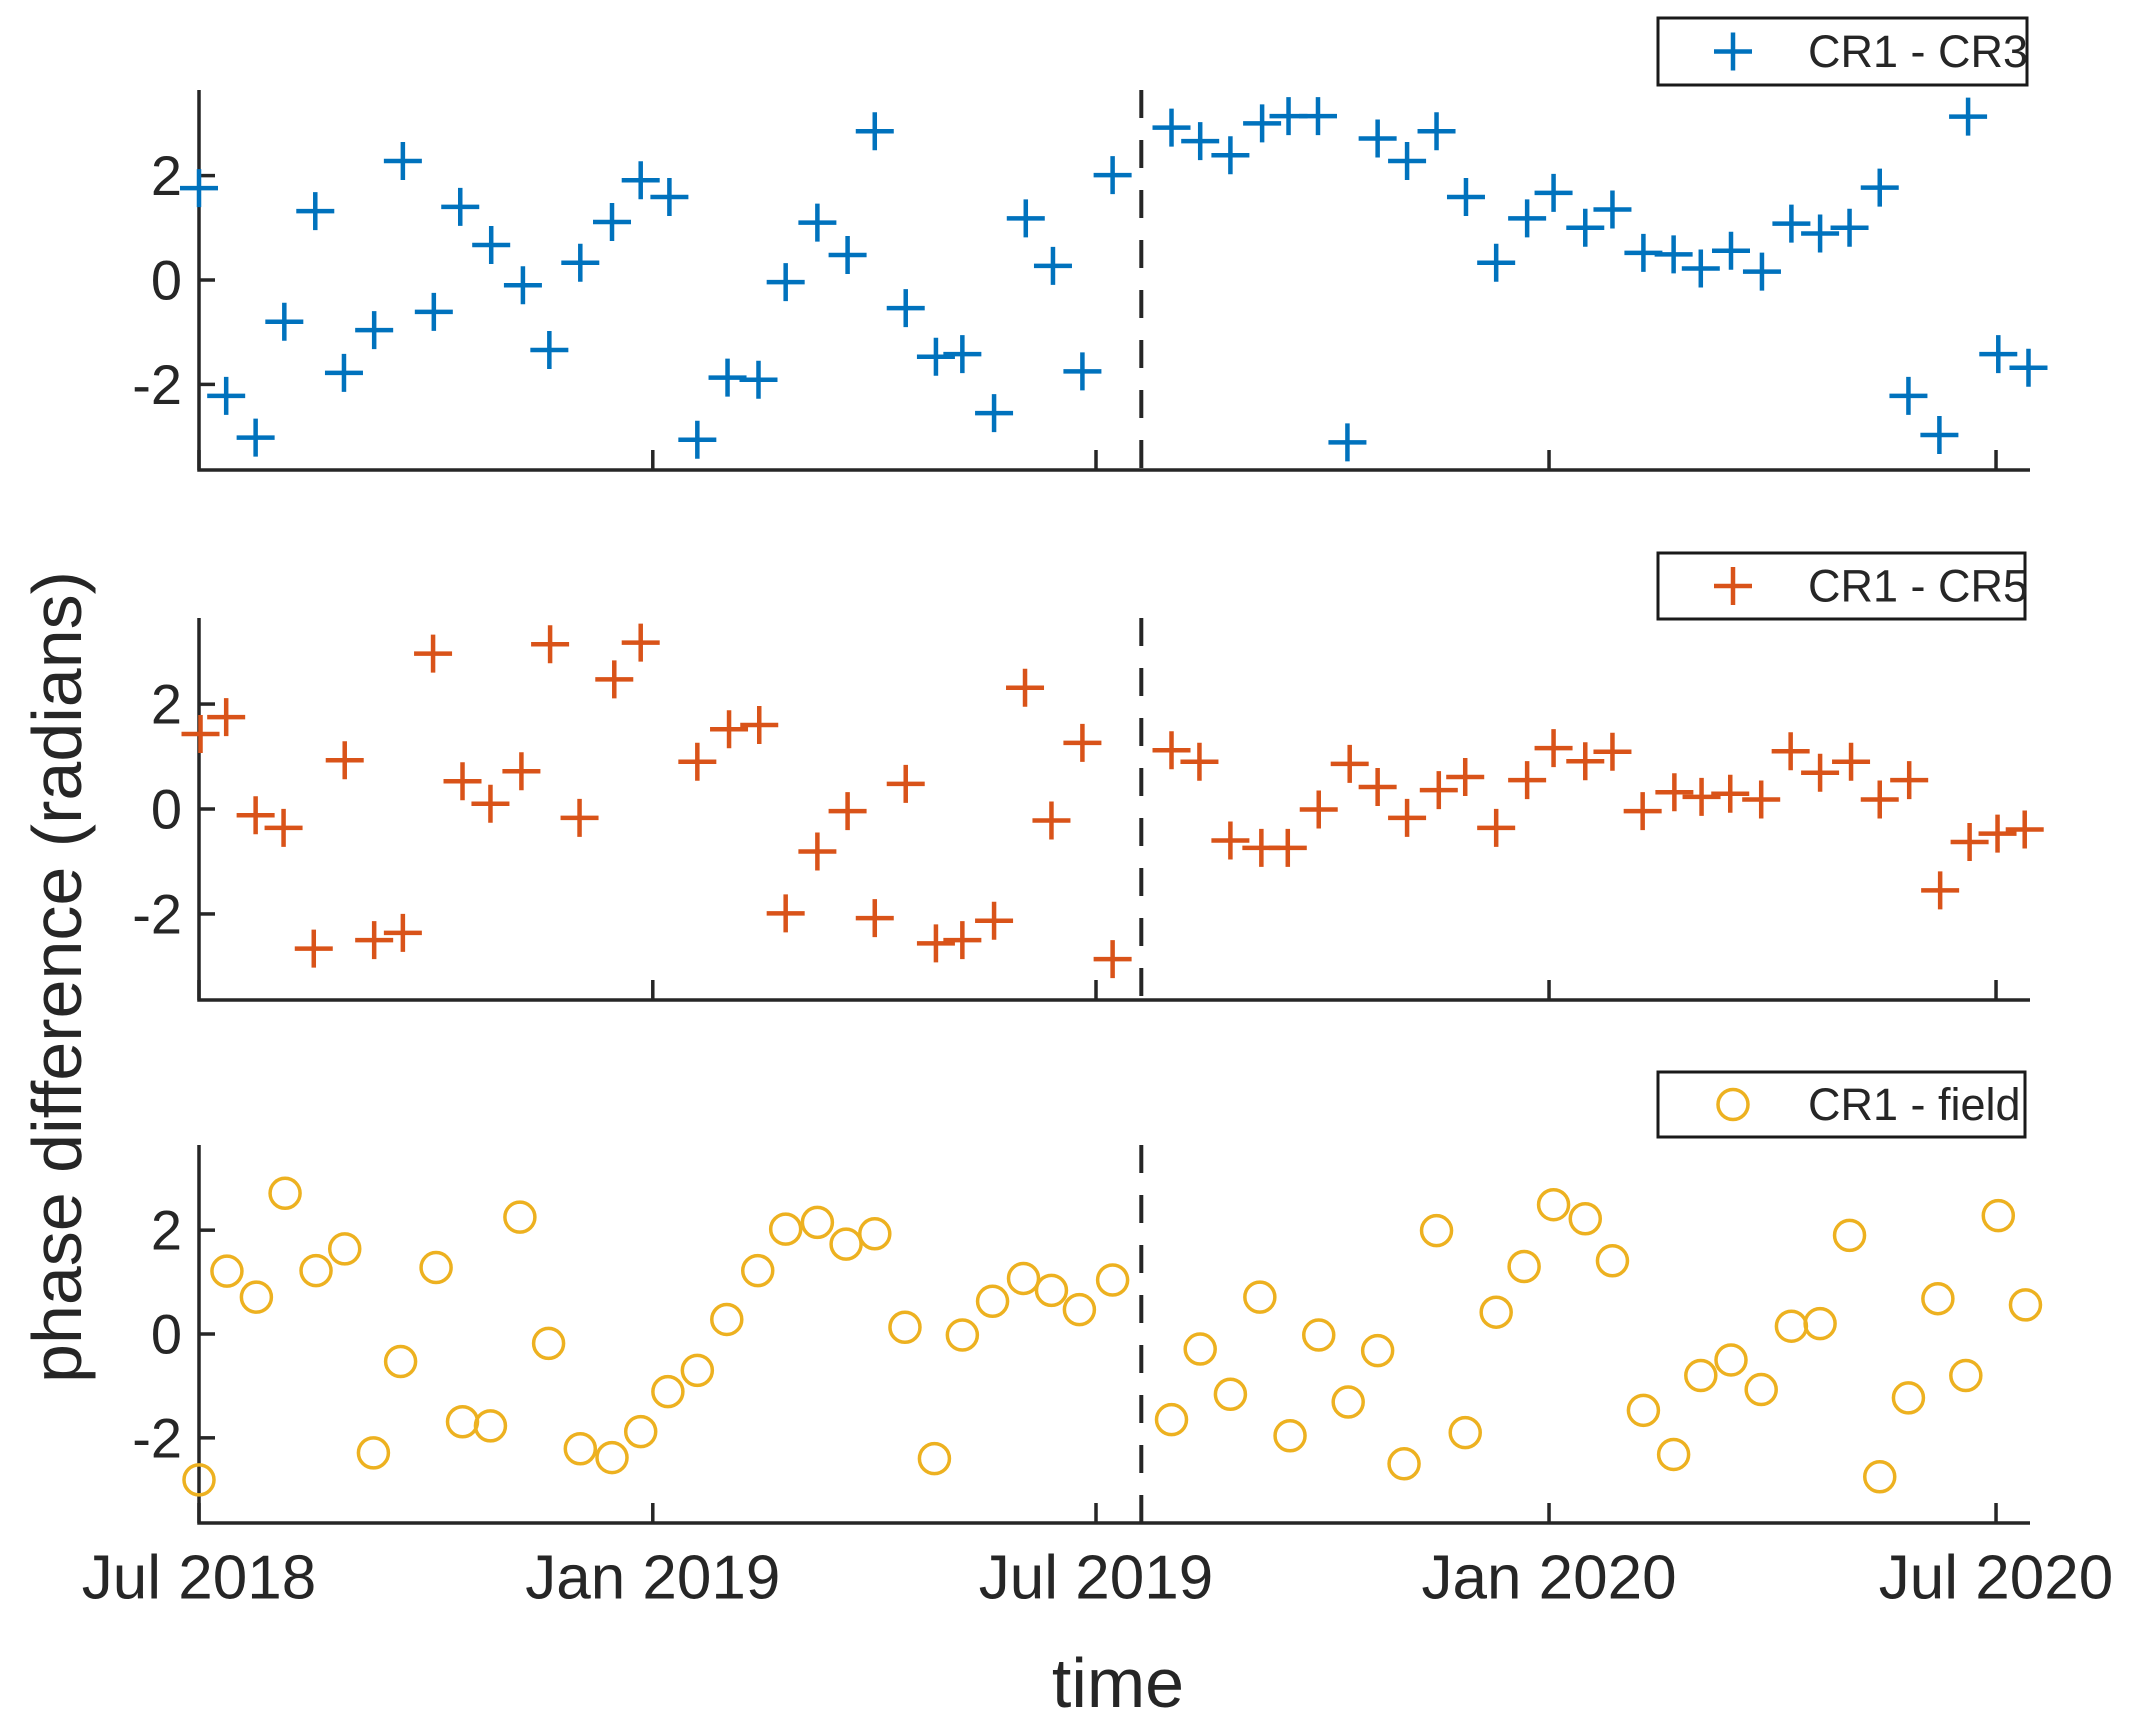 The height and width of the screenshot is (1727, 2133). Describe the element at coordinates (1918, 51) in the screenshot. I see `legend-label: CR1 - CR3` at that location.